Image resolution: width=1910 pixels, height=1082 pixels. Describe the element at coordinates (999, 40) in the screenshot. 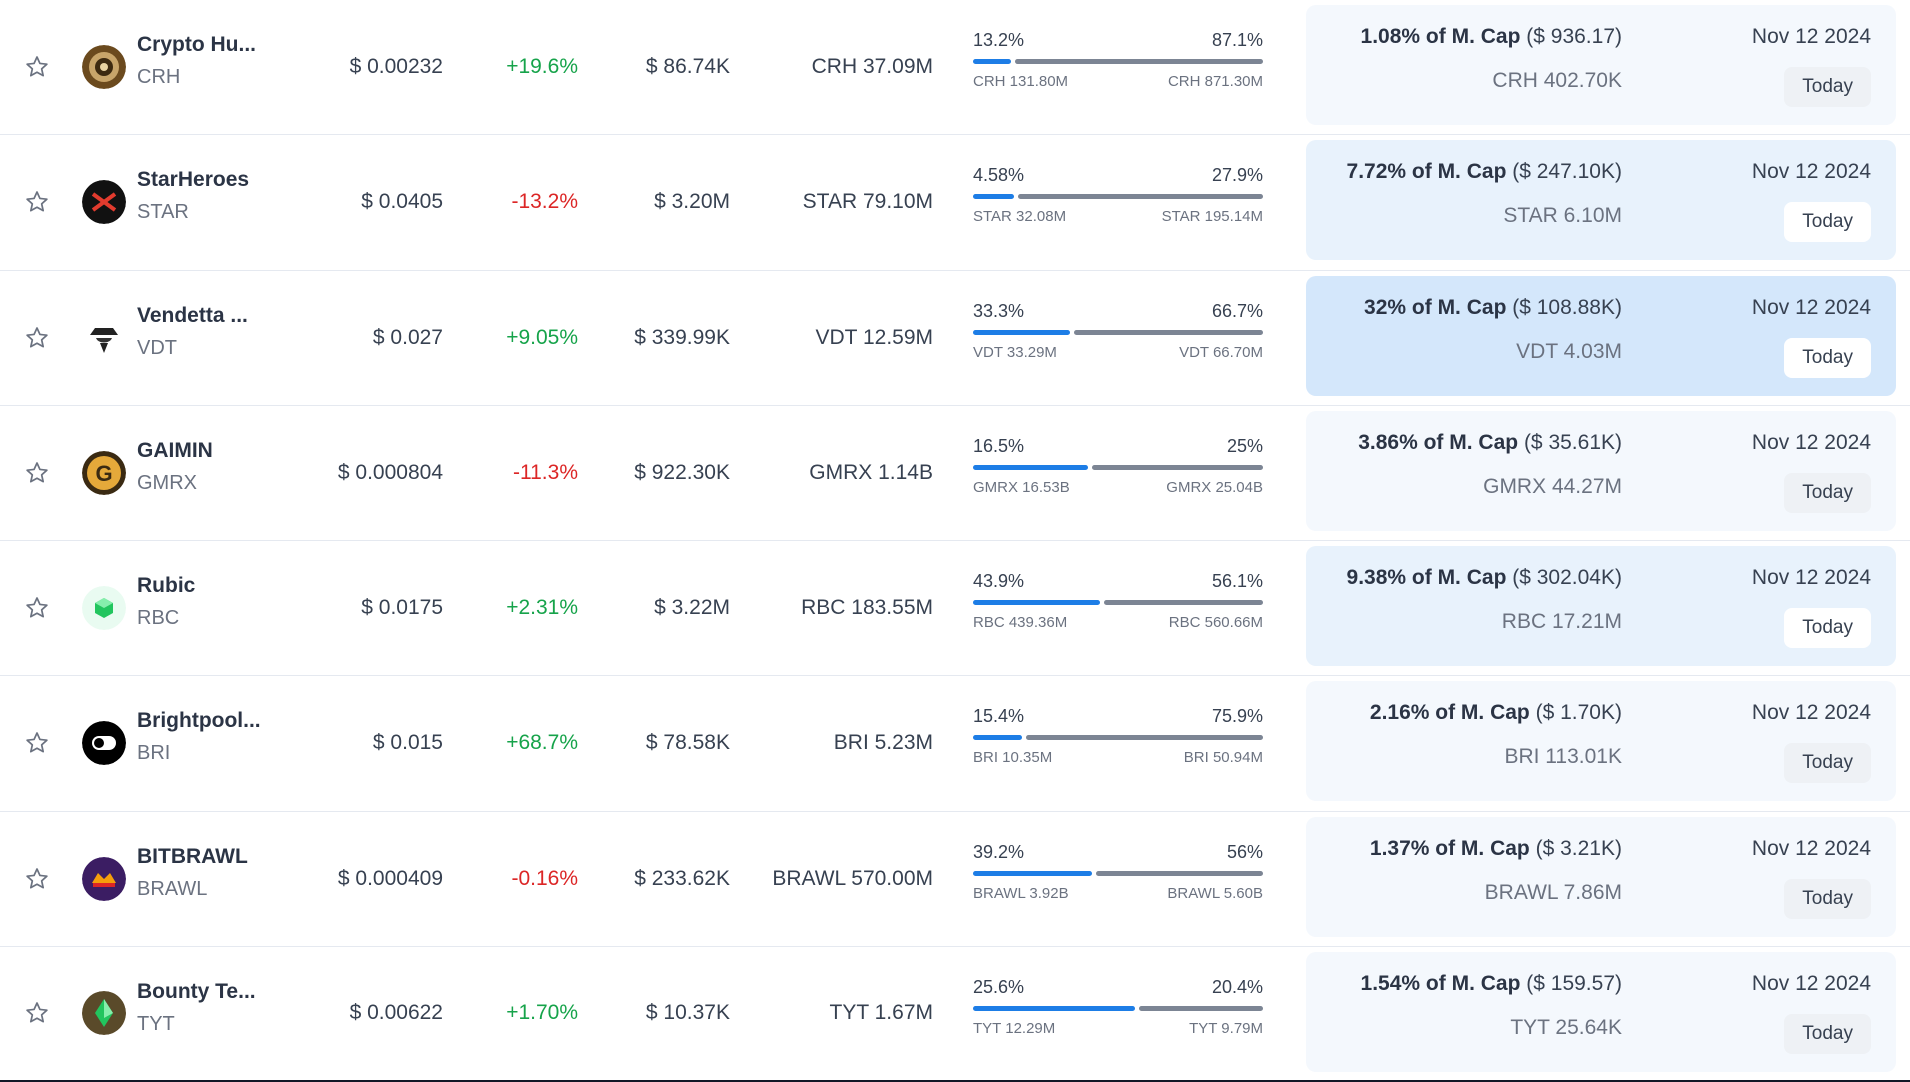

I see `unlocked-percent: 13.2%` at that location.